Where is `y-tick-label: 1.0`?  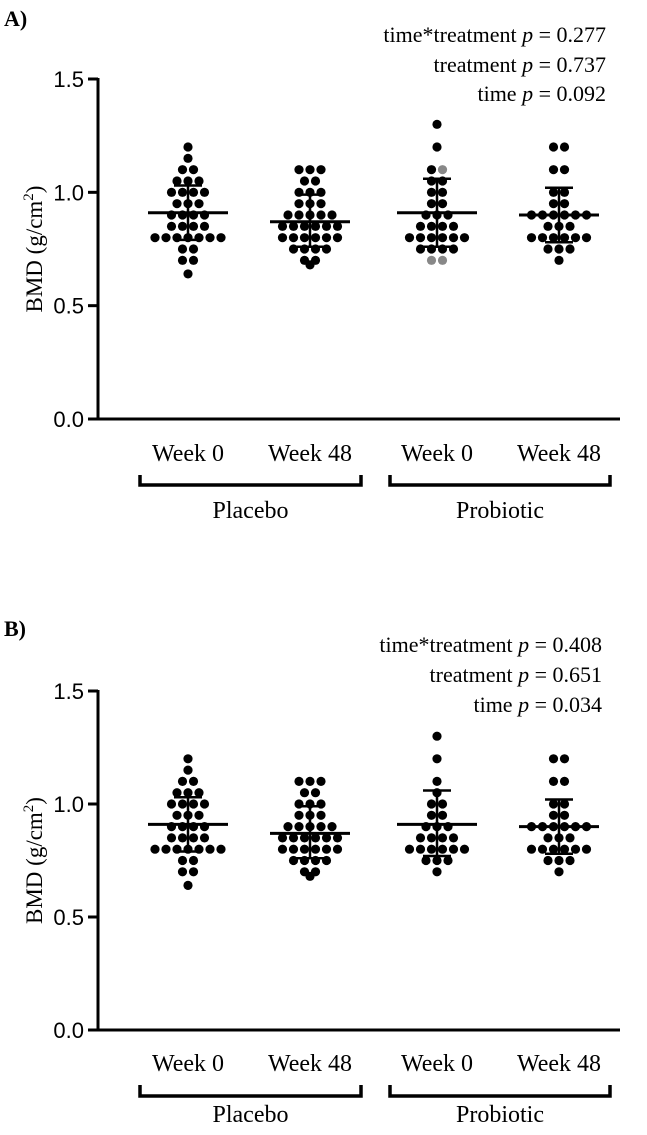 y-tick-label: 1.0 is located at coordinates (68, 192).